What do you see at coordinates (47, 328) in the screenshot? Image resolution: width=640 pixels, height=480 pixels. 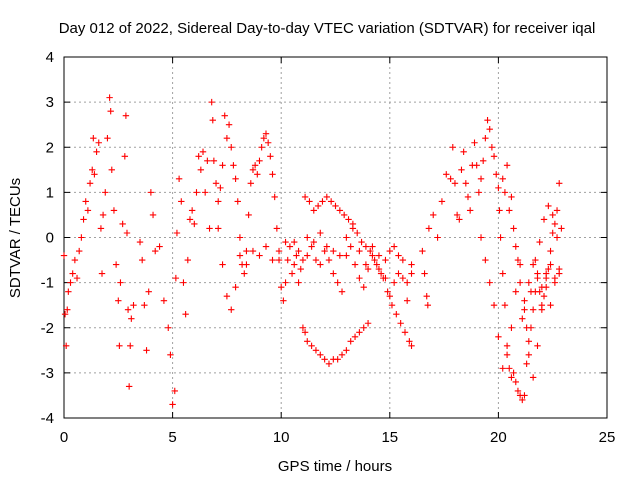 I see `y-tick-label: -2` at bounding box center [47, 328].